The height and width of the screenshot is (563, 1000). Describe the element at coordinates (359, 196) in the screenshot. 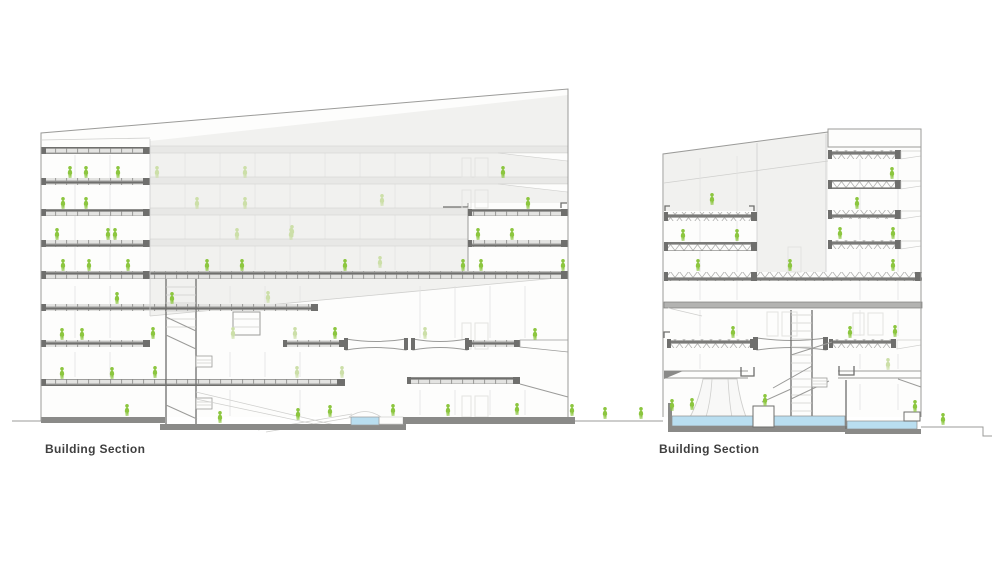

I see `floor-bands` at that location.